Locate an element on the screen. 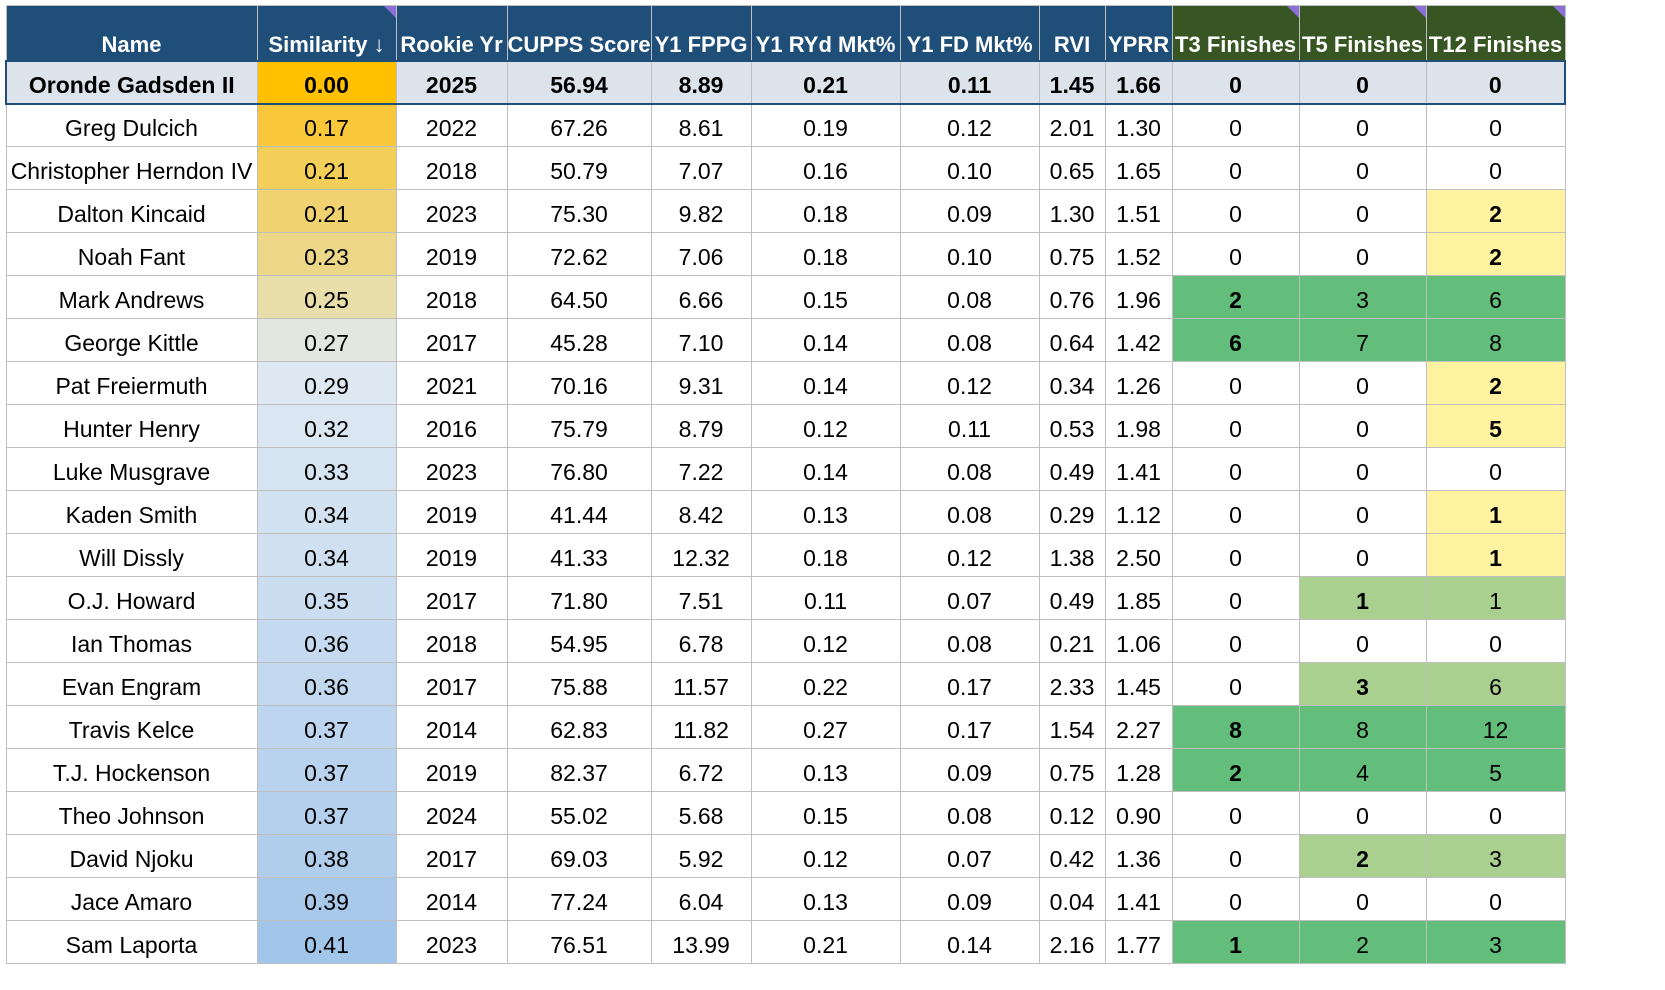 Image resolution: width=1665 pixels, height=990 pixels. table-cell: 1.12 is located at coordinates (1138, 512).